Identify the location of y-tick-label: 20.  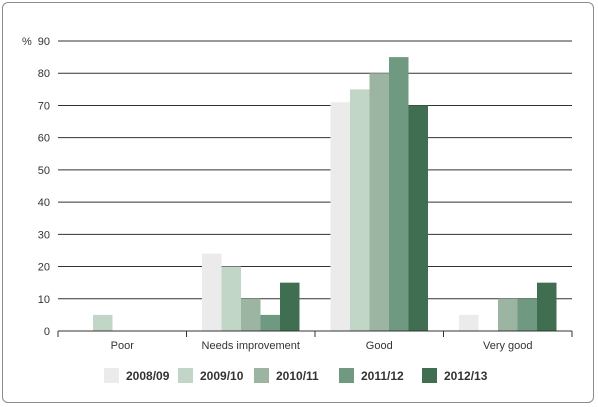
(44, 268).